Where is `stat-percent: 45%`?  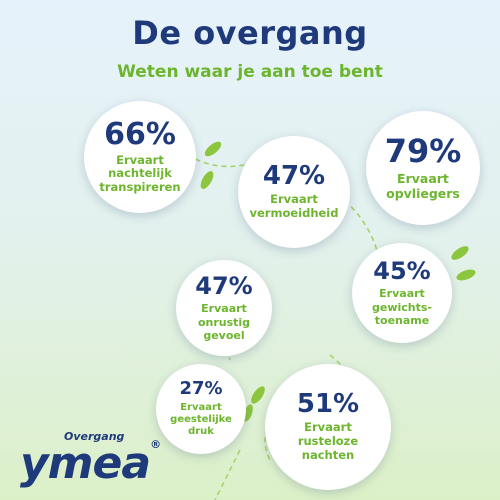
stat-percent: 45% is located at coordinates (402, 271).